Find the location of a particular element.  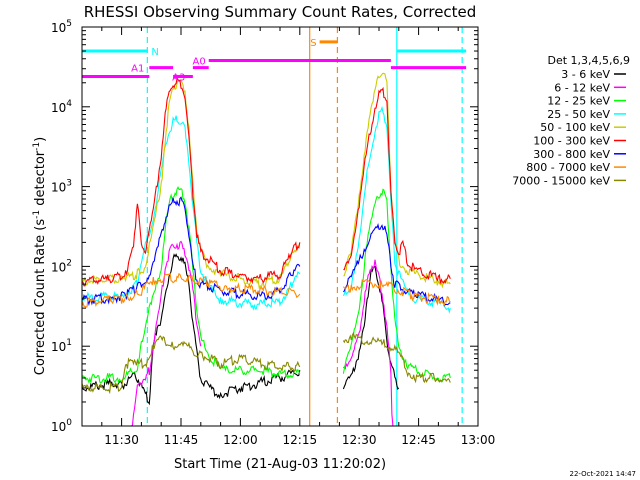

series-line-7000-15000-kev is located at coordinates (191, 365).